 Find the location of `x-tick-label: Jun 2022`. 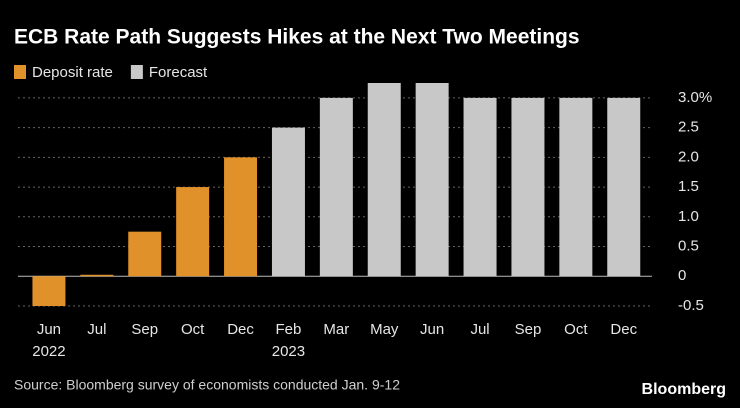

x-tick-label: Jun 2022 is located at coordinates (48, 340).